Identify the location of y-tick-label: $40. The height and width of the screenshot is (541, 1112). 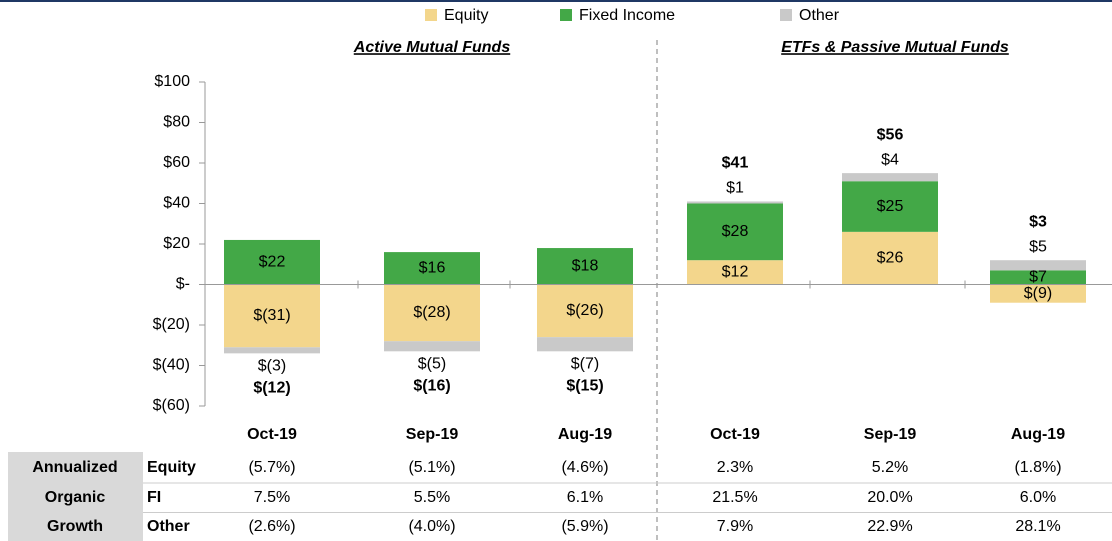
(176, 203).